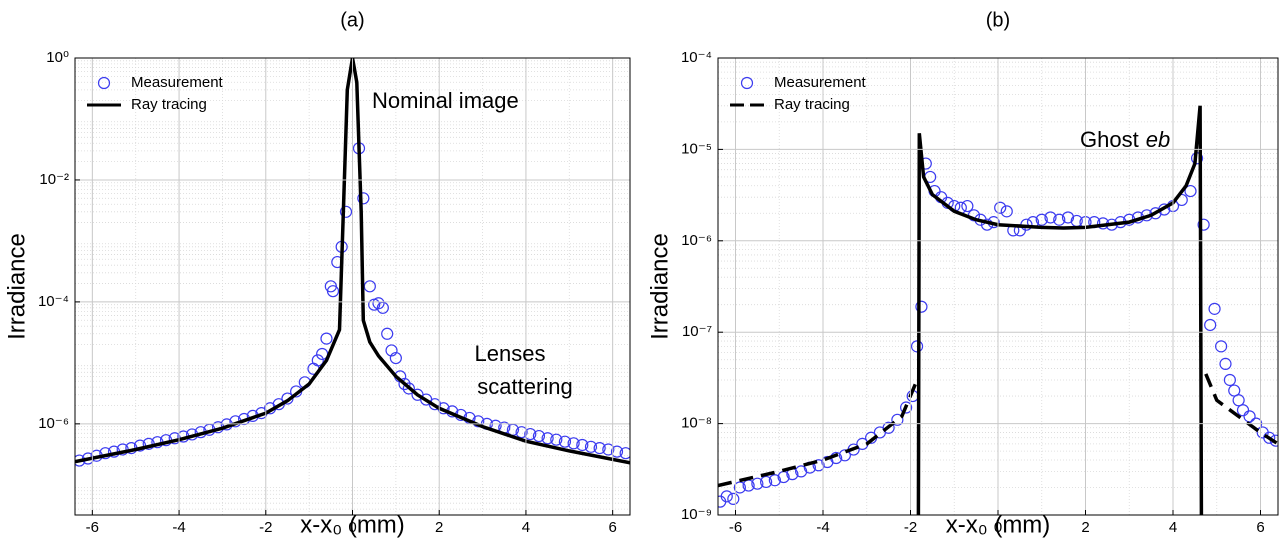 Image resolution: width=1282 pixels, height=541 pixels. Describe the element at coordinates (1109, 139) in the screenshot. I see `annotation-text: Ghost` at that location.